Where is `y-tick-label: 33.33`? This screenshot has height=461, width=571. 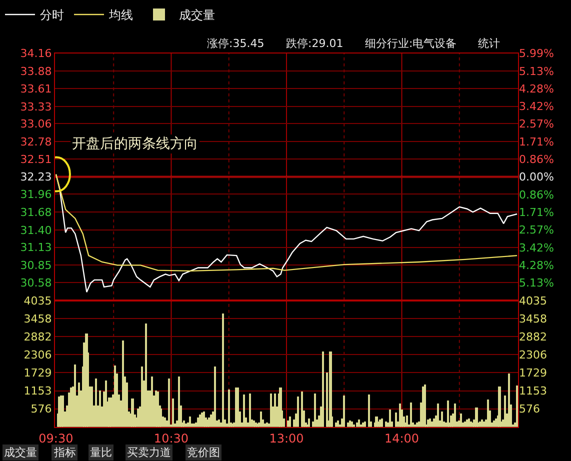 y-tick-label: 33.33 is located at coordinates (36, 107).